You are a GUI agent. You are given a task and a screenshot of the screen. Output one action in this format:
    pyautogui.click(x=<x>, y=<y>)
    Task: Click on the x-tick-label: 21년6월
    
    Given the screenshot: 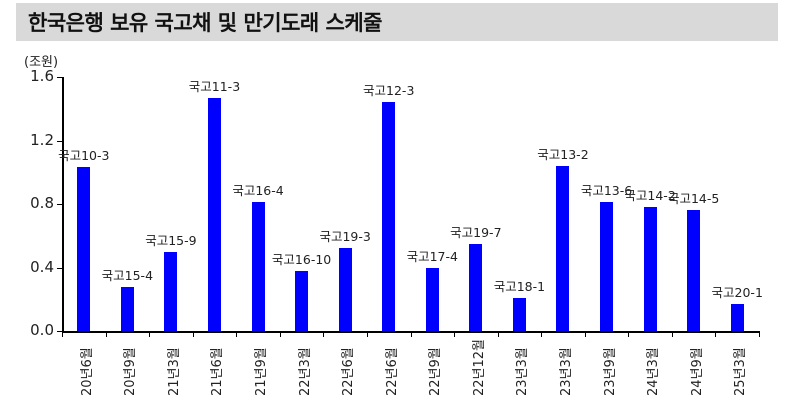 What is the action you would take?
    pyautogui.click(x=218, y=371)
    